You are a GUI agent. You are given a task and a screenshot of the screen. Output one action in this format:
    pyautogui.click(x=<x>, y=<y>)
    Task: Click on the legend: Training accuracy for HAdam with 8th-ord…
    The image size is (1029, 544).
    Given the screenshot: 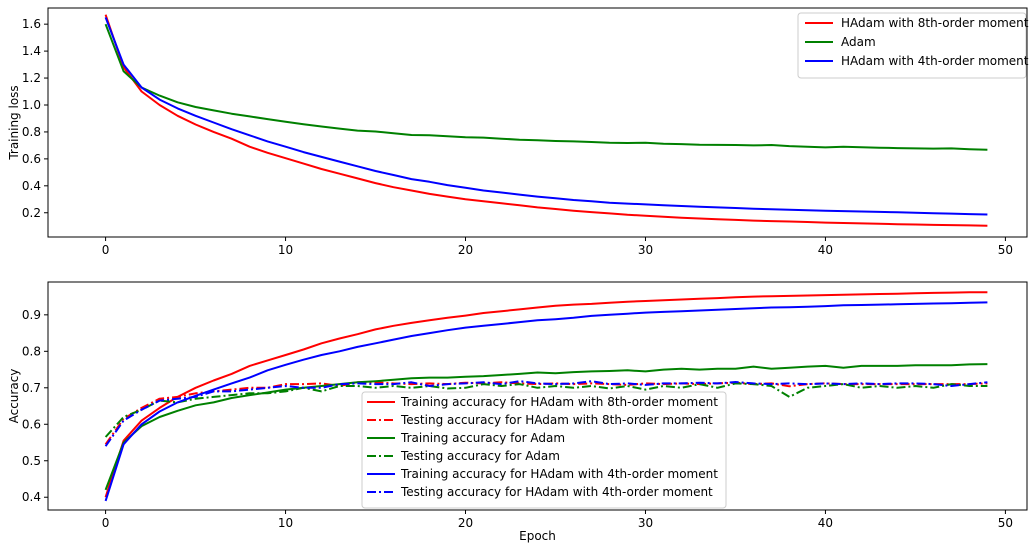 What is the action you would take?
    pyautogui.click(x=544, y=450)
    